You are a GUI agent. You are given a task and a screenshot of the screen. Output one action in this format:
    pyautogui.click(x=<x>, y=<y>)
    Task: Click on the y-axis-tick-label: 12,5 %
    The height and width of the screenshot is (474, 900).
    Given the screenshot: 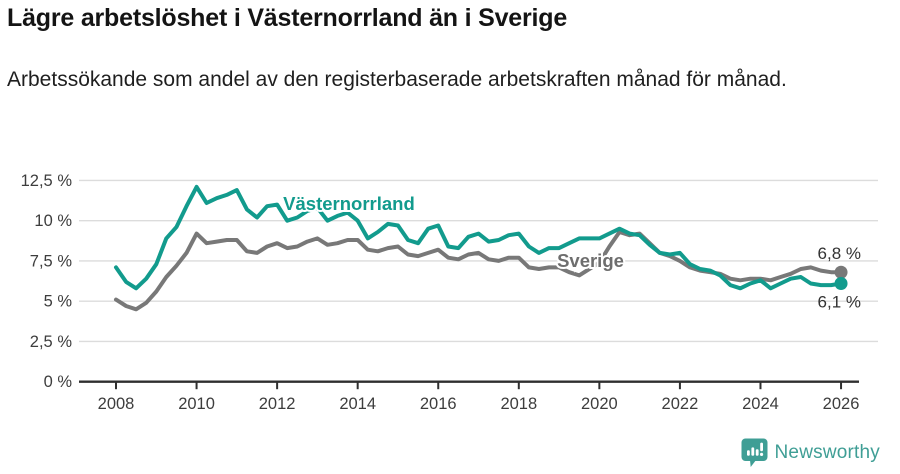 What is the action you would take?
    pyautogui.click(x=47, y=181)
    